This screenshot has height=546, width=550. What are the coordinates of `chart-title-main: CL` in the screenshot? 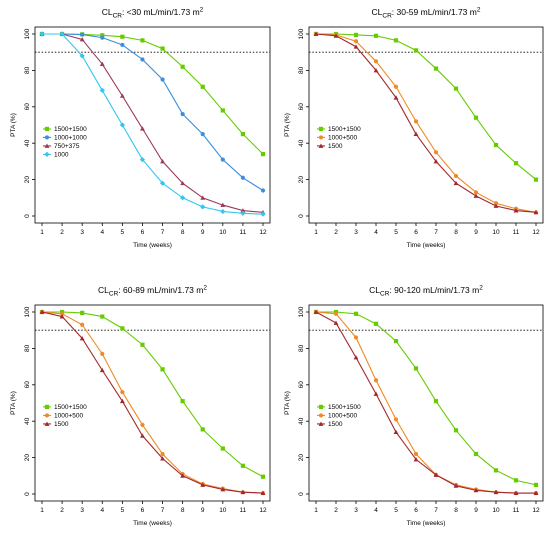 It's located at (103, 290).